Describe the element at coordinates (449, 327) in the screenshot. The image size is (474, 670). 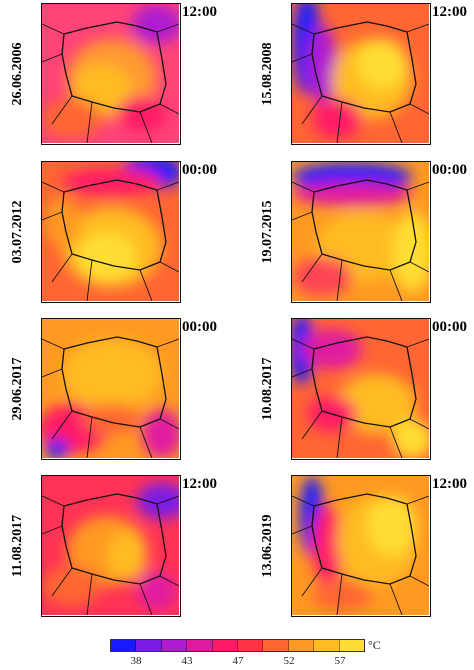
I see `time-label-6: 00:00` at that location.